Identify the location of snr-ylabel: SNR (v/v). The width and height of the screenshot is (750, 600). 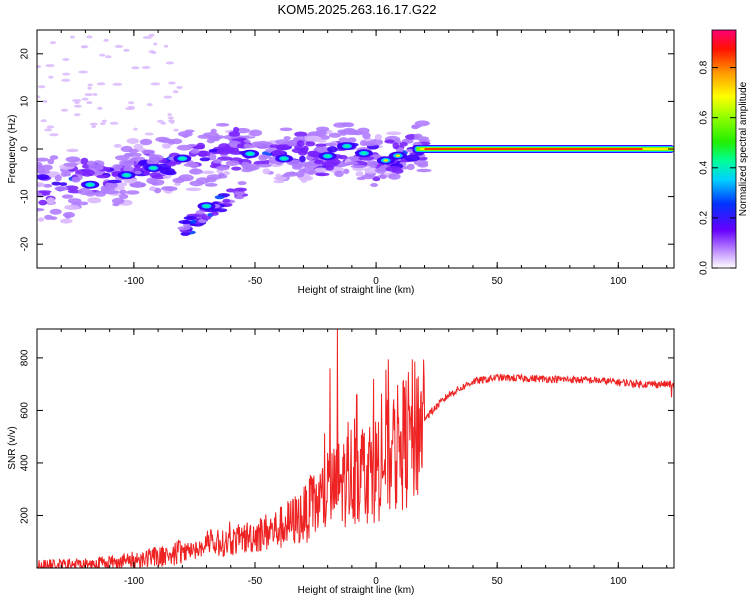
(12, 447).